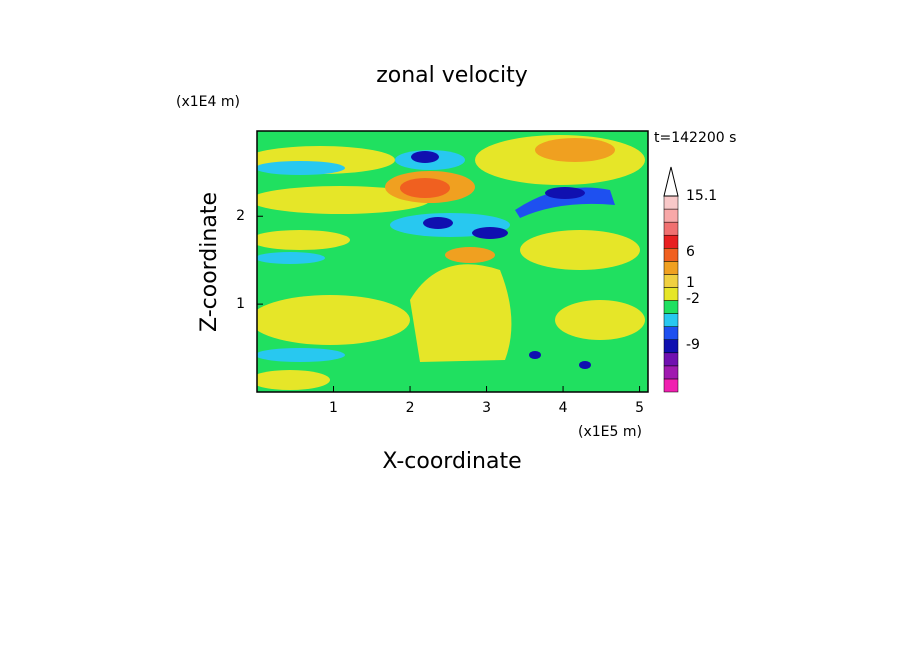 This screenshot has width=904, height=658. What do you see at coordinates (452, 75) in the screenshot?
I see `chart-title: zonal velocity` at bounding box center [452, 75].